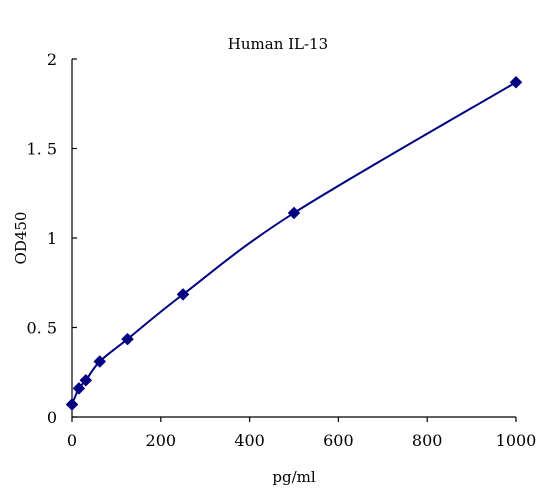 Image resolution: width=542 pixels, height=495 pixels. What do you see at coordinates (301, 433) in the screenshot?
I see `x-ticks: 0 200 400 600 800 1000` at bounding box center [301, 433].